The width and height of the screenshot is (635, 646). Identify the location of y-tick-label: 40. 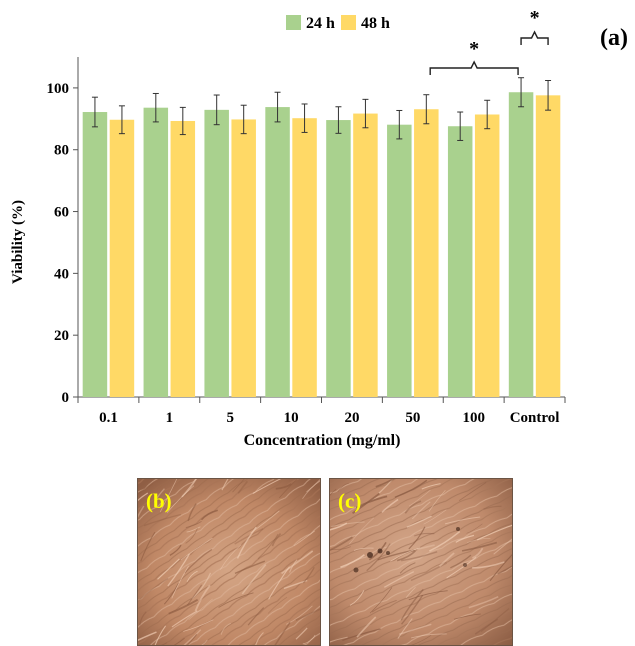
(61, 274).